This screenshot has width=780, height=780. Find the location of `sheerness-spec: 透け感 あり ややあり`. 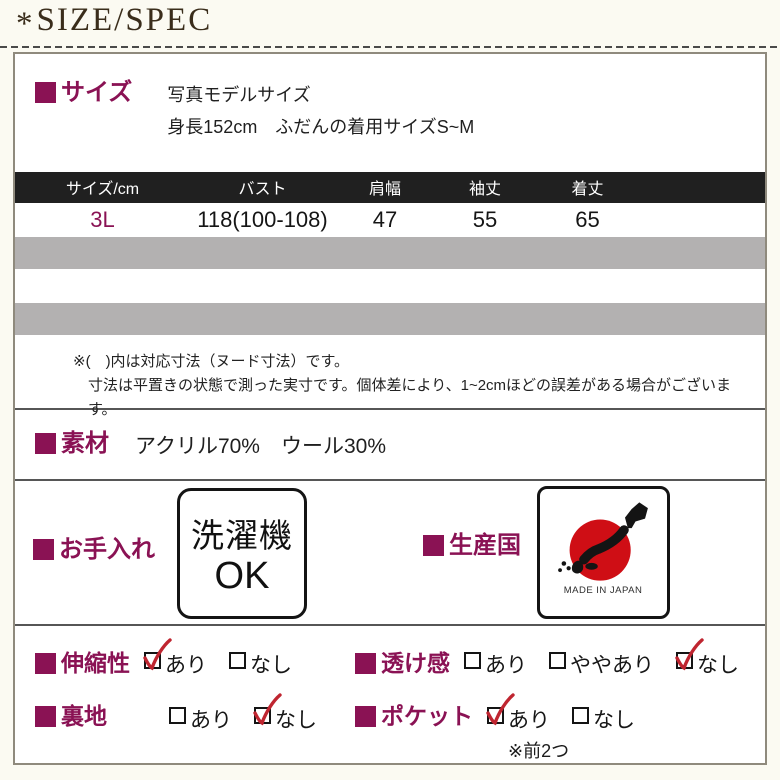

sheerness-spec: 透け感 あり ややあり is located at coordinates (559, 658).